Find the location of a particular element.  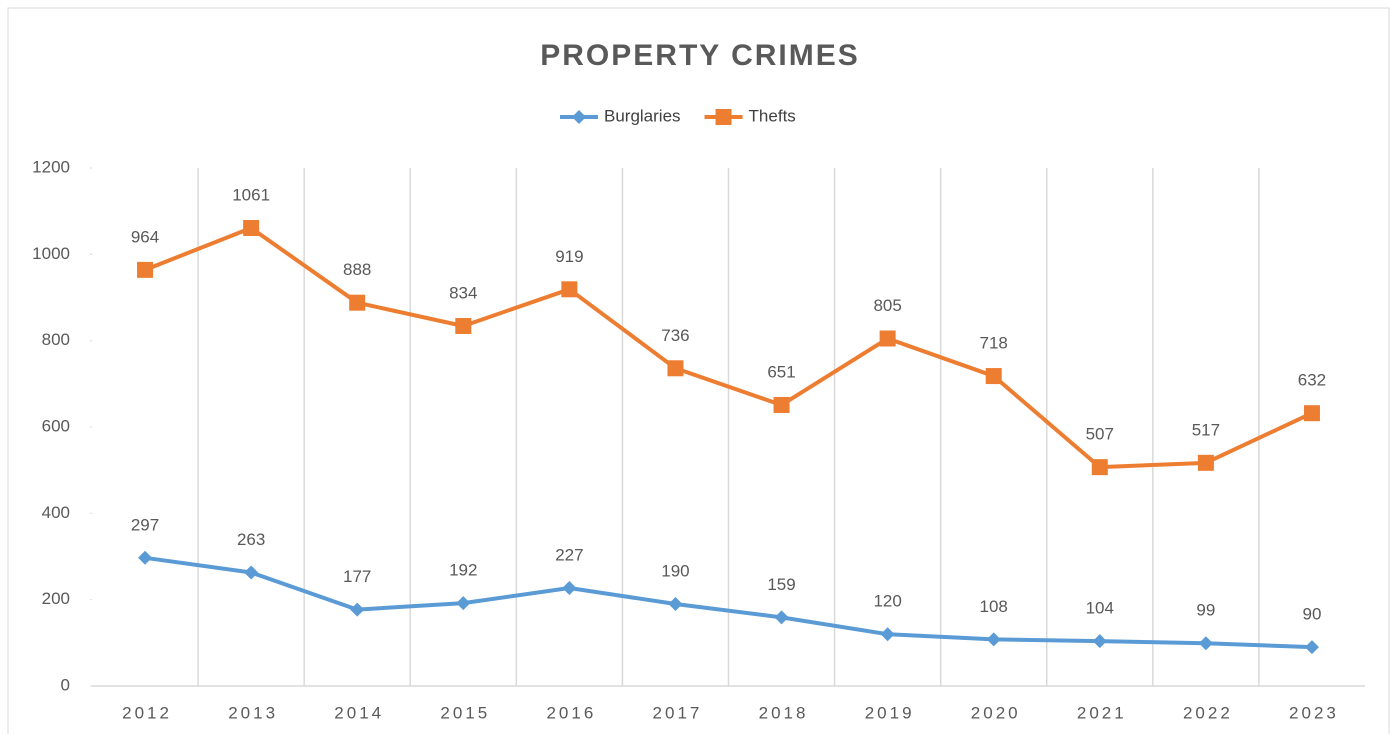

data-label: 90 is located at coordinates (1311, 614).